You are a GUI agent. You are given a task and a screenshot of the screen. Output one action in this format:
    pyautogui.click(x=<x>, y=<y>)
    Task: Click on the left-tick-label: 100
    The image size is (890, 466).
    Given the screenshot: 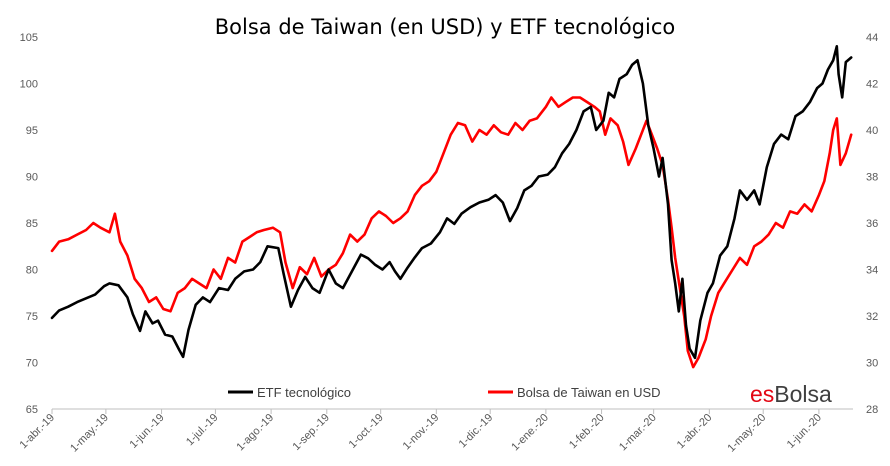 What is the action you would take?
    pyautogui.click(x=29, y=85)
    